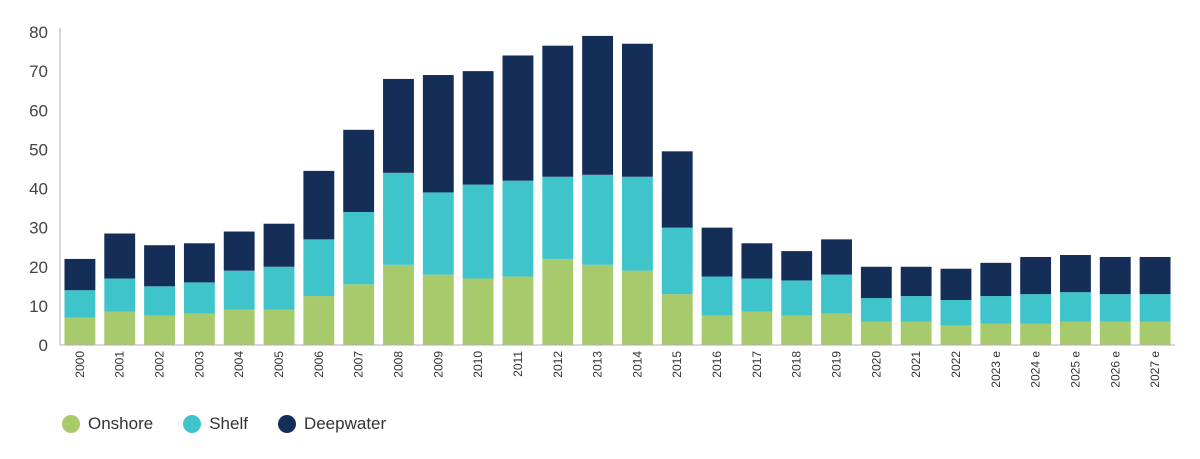 This screenshot has height=459, width=1200. I want to click on legend-item-onshore: Onshore, so click(107, 424).